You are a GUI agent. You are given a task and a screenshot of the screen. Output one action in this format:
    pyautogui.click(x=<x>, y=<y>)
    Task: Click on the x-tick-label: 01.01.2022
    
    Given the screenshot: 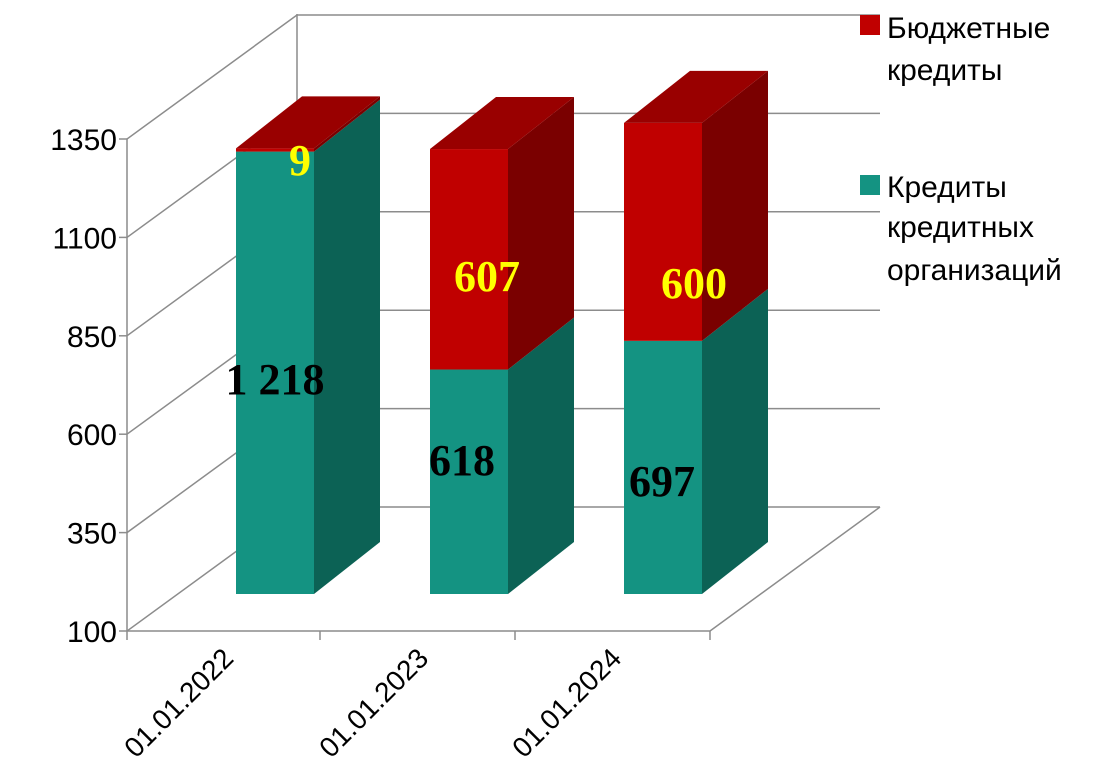 What is the action you would take?
    pyautogui.click(x=178, y=702)
    